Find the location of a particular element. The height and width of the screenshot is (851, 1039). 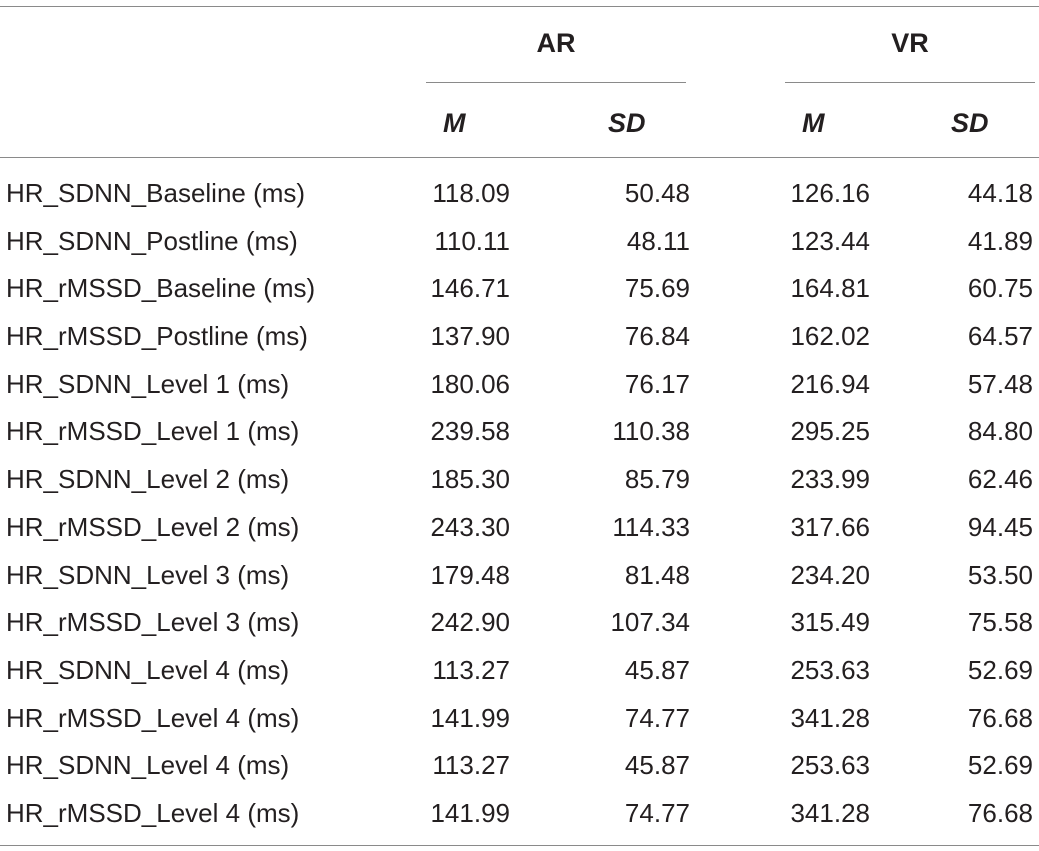

ar-mean-cell: 239.58 is located at coordinates (470, 431).